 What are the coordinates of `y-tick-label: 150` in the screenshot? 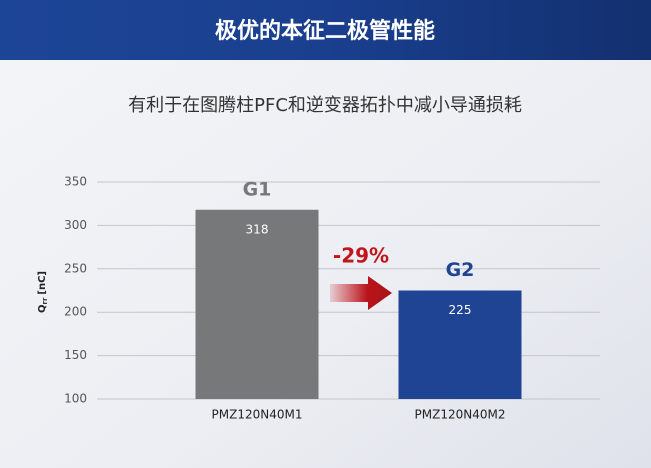 It's located at (75, 355).